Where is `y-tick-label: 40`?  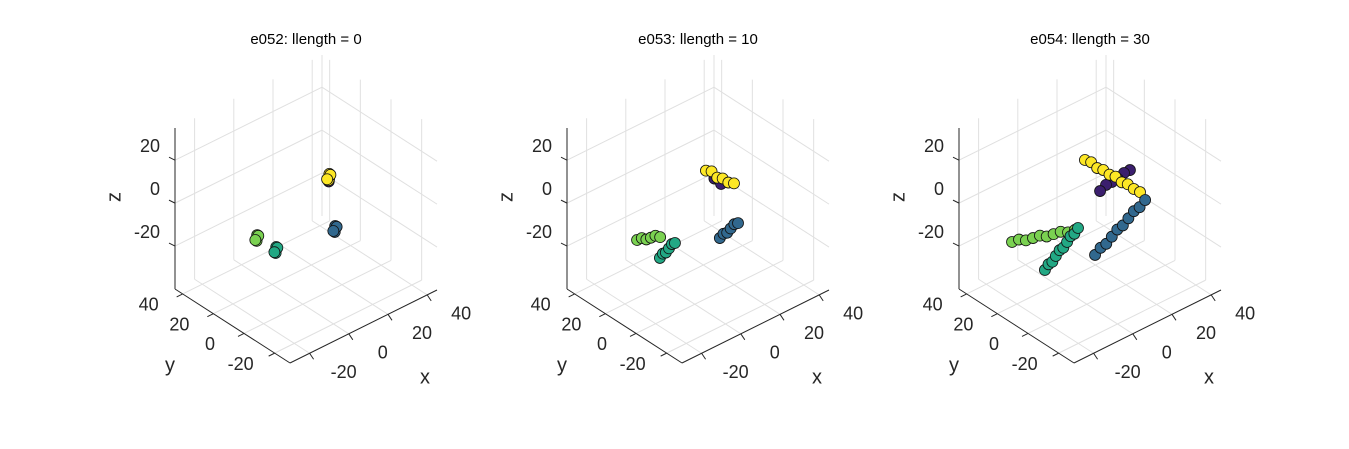 y-tick-label: 40 is located at coordinates (933, 305).